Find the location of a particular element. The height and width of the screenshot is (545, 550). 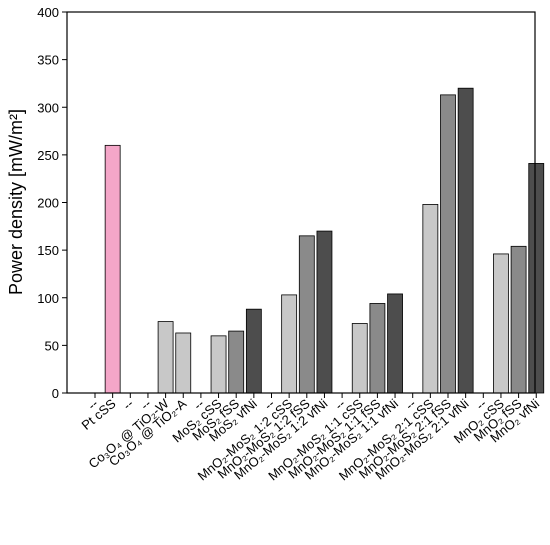

y-tick-label: 250 is located at coordinates (48, 155).